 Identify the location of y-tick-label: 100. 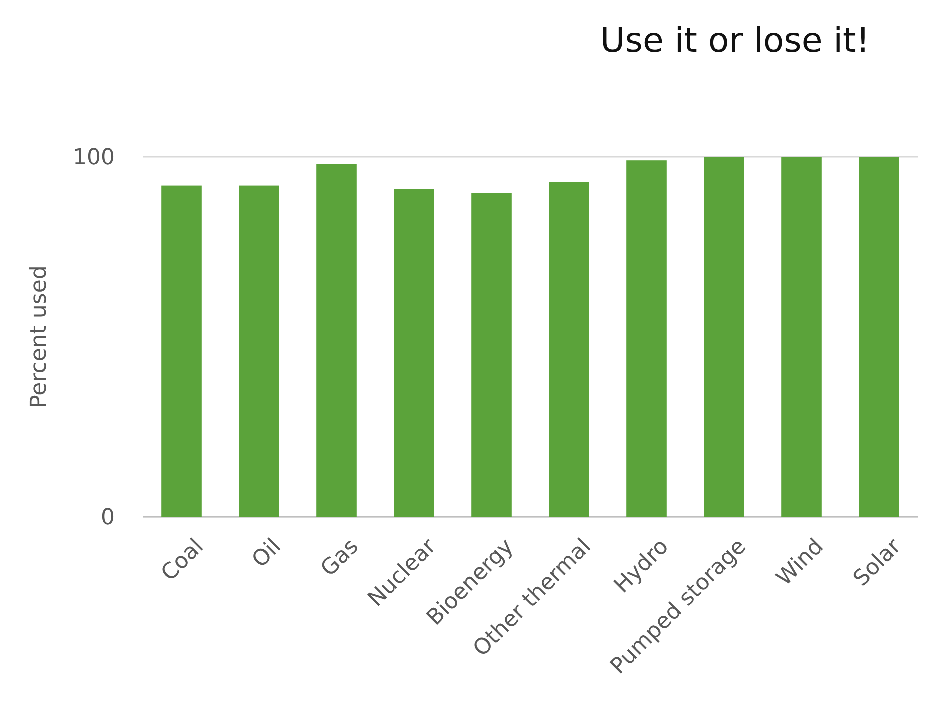
(94, 158).